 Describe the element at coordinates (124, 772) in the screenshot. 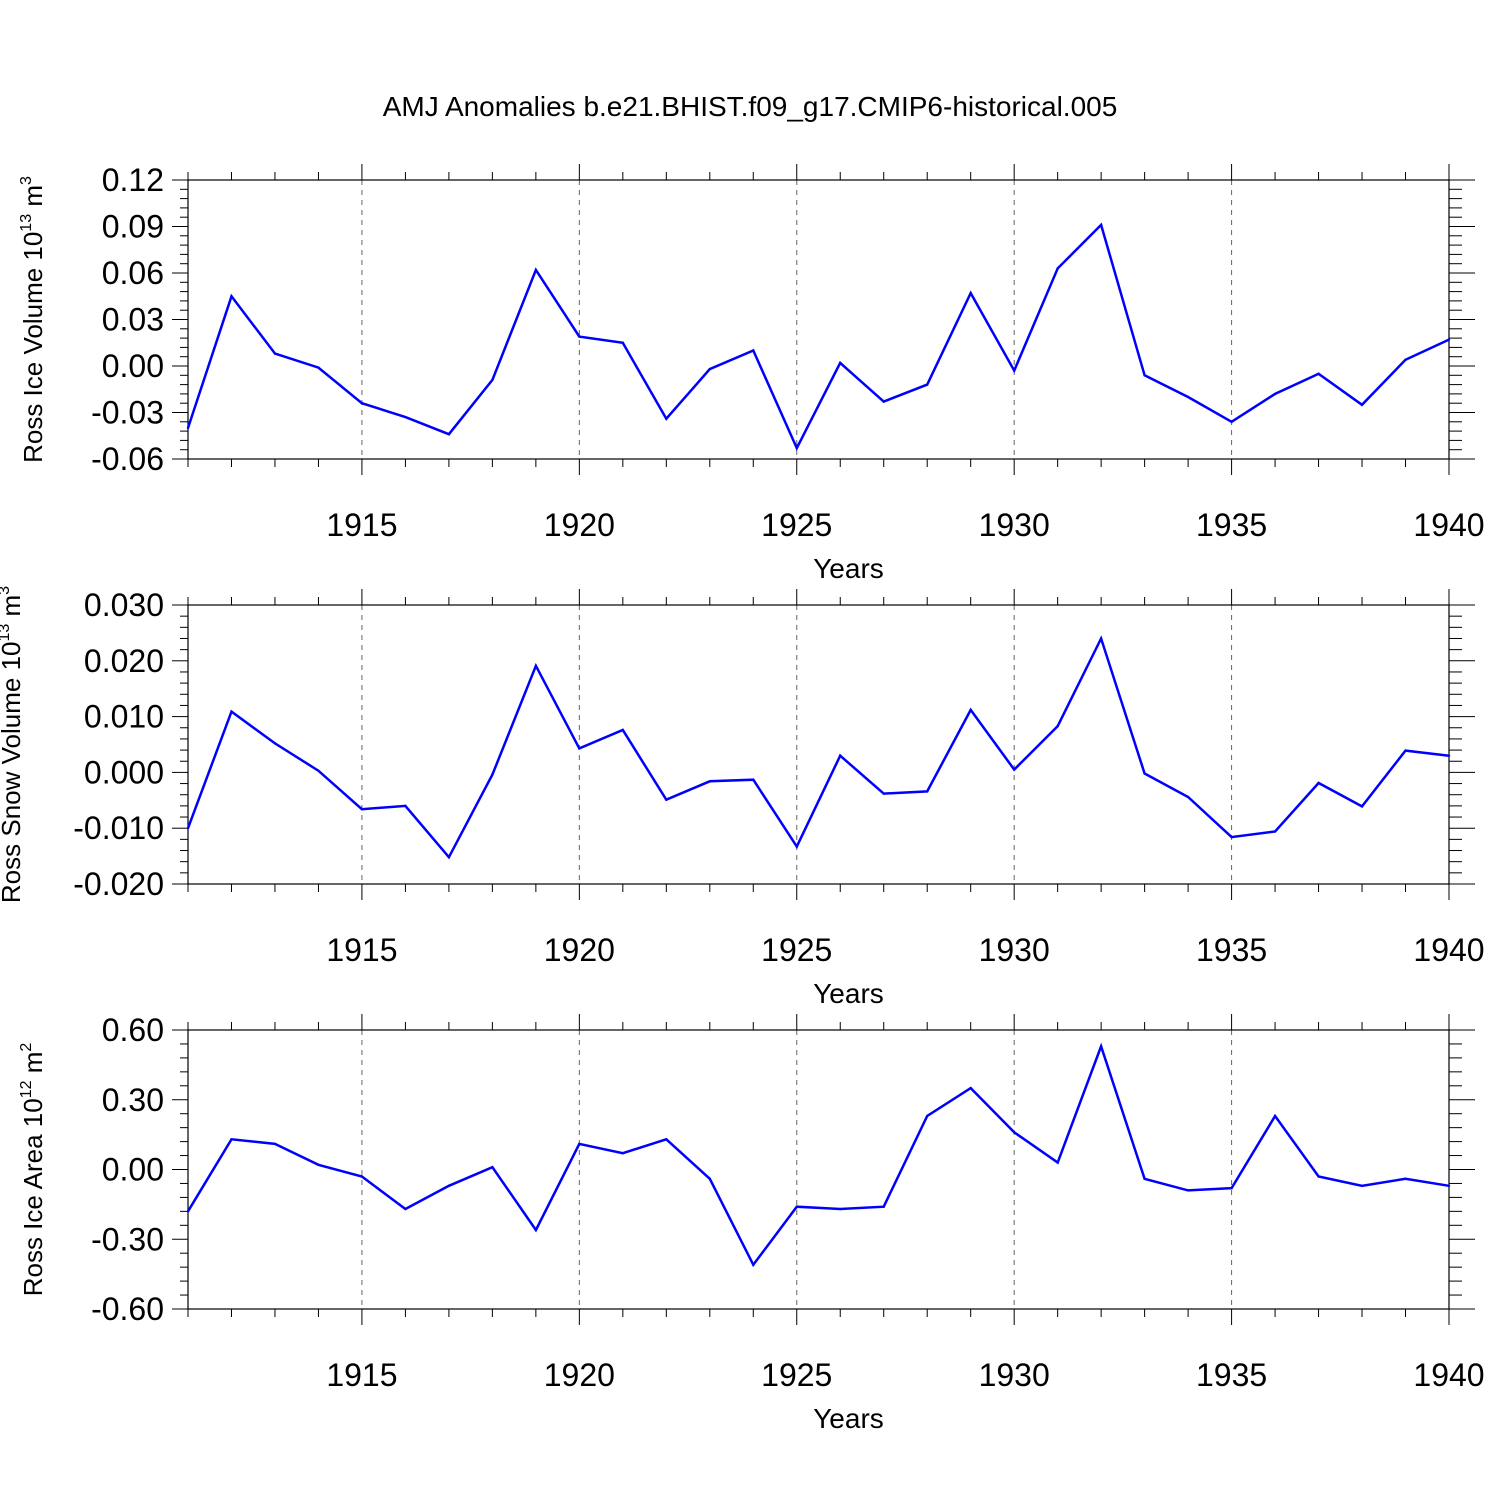

I see `y-tick-label: 0.000` at that location.